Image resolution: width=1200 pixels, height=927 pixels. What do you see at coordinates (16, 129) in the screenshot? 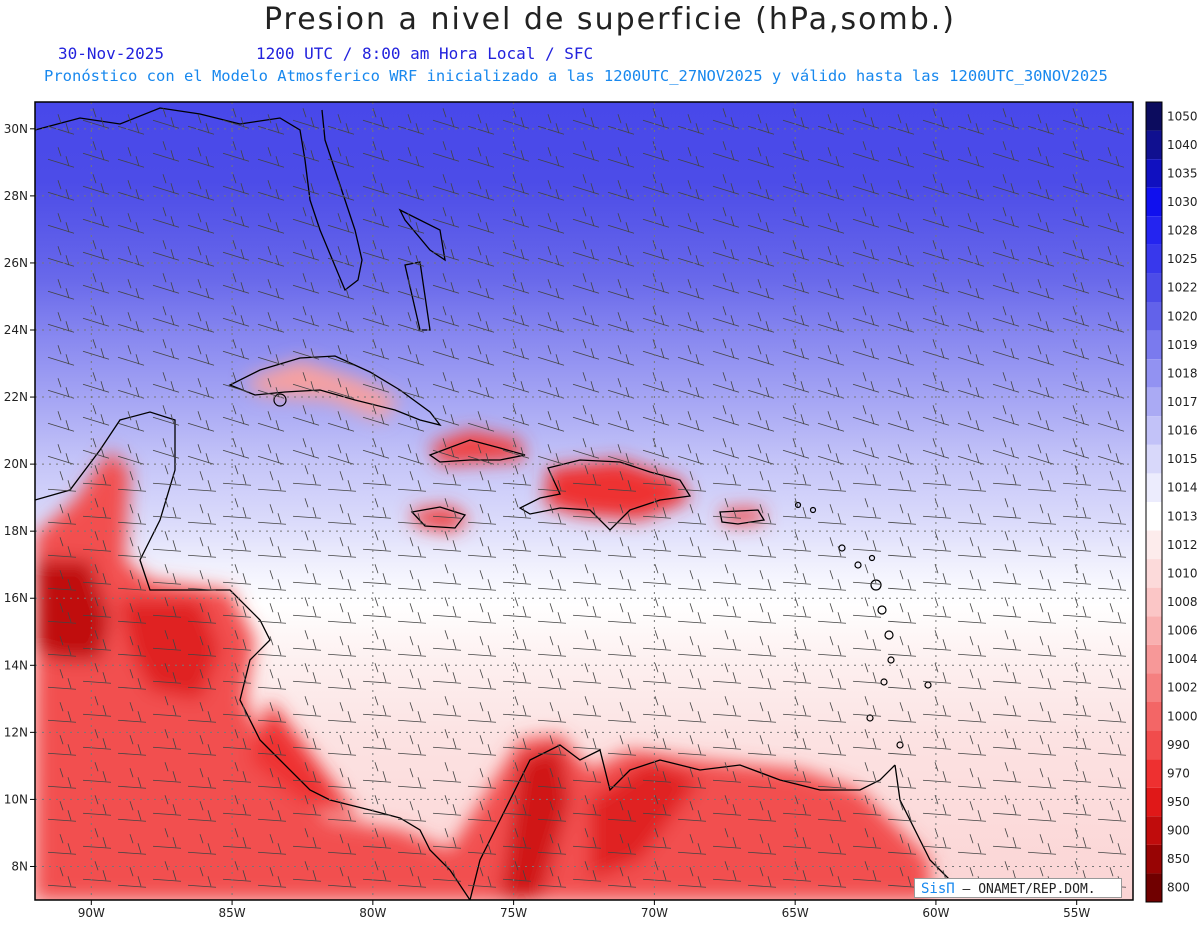
I see `lat-tick-label: 30N` at bounding box center [16, 129].